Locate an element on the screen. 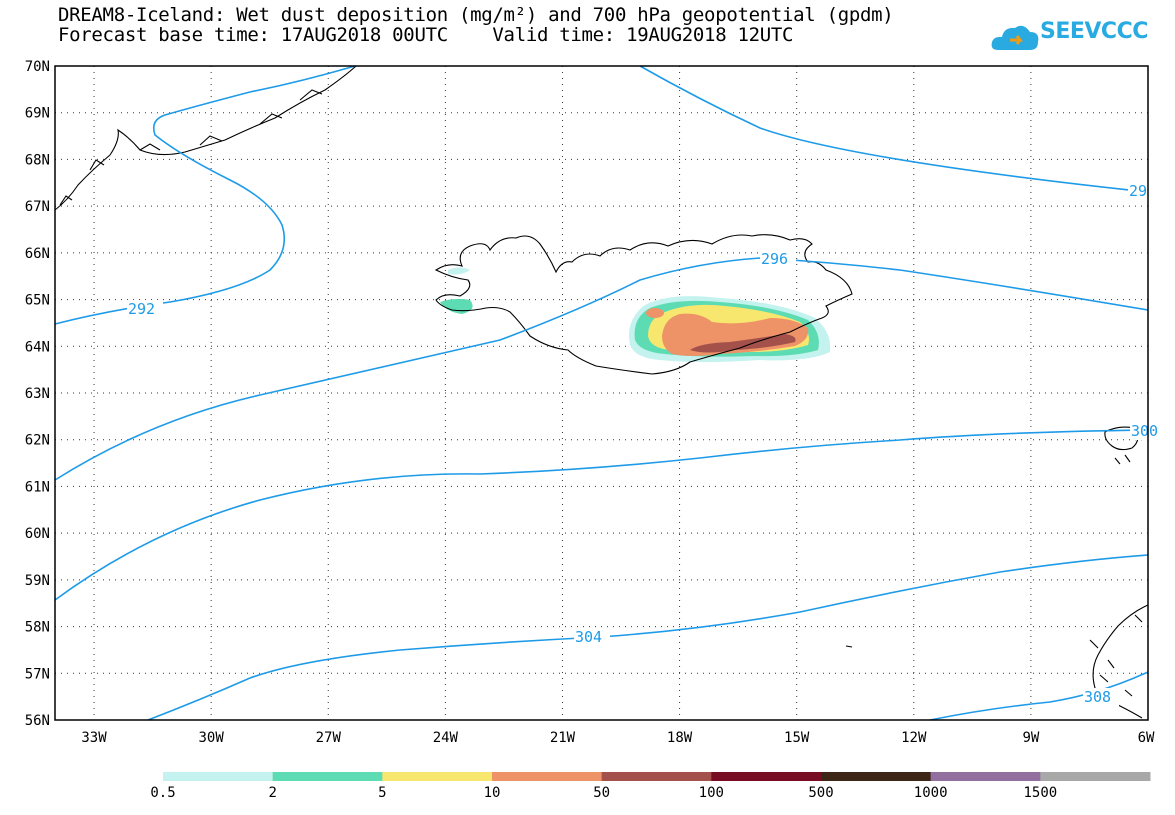  lon-label: 18W is located at coordinates (680, 738).